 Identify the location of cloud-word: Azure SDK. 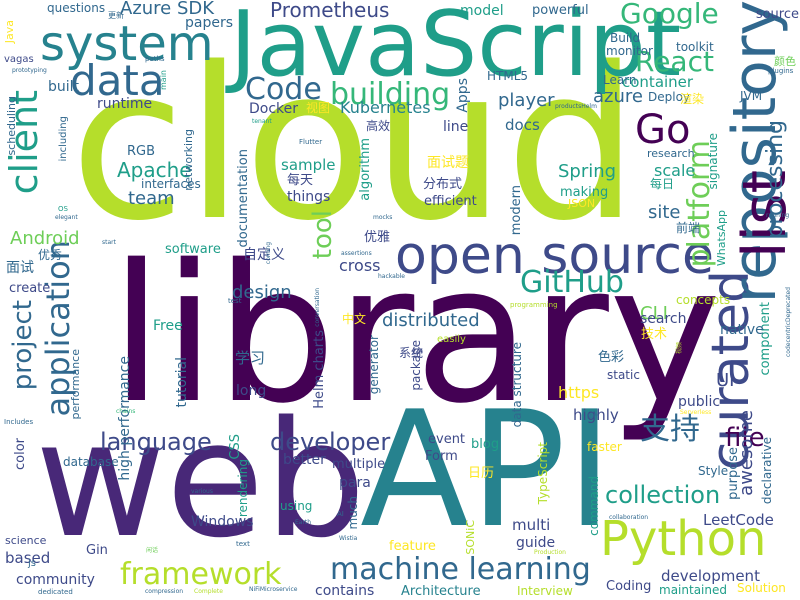
(167, 9).